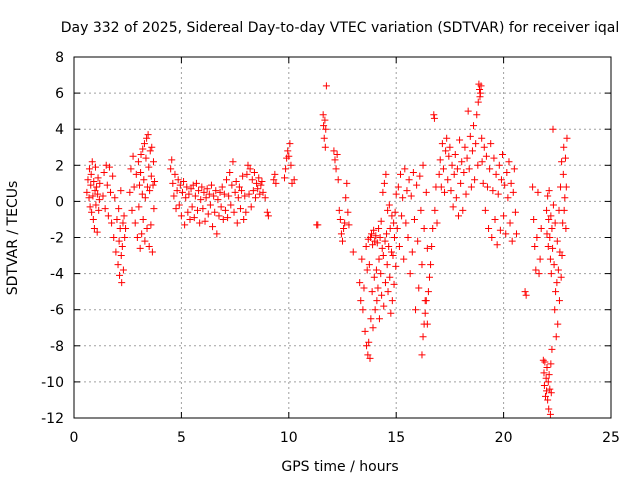 The height and width of the screenshot is (480, 640). What do you see at coordinates (74, 438) in the screenshot?
I see `x-tick-label: 0` at bounding box center [74, 438].